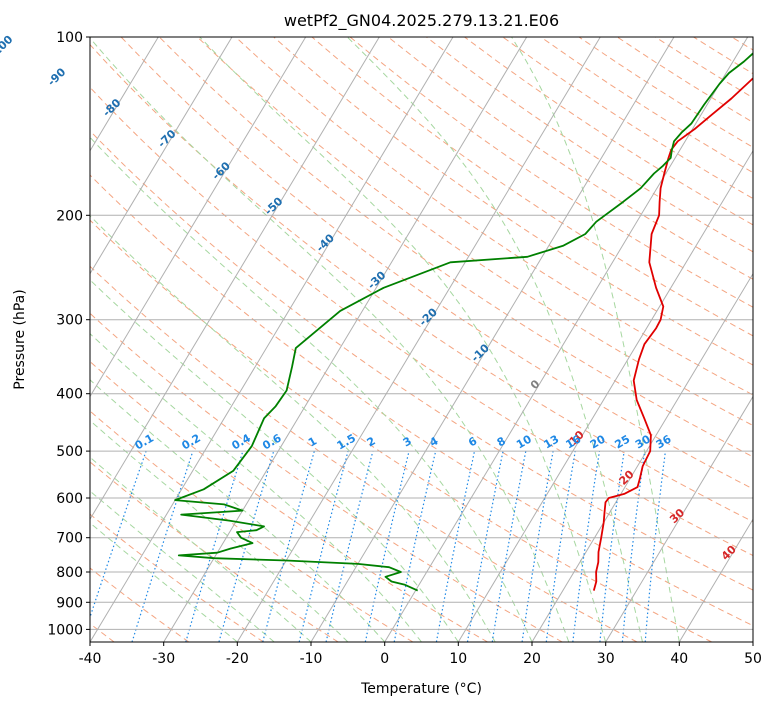  Describe the element at coordinates (532, 659) in the screenshot. I see `x-tick-label: 20` at that location.